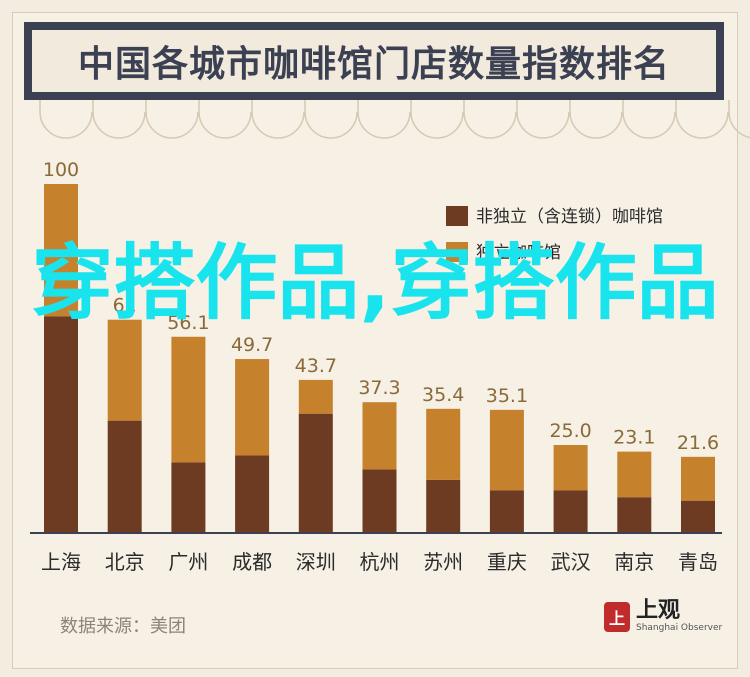  Describe the element at coordinates (698, 443) in the screenshot. I see `bar-total-label: 21.6` at that location.